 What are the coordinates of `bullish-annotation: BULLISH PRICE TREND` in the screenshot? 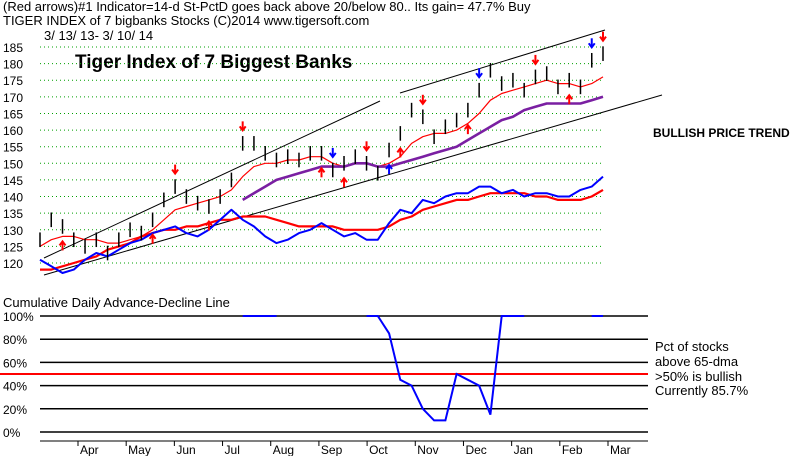 It's located at (721, 133).